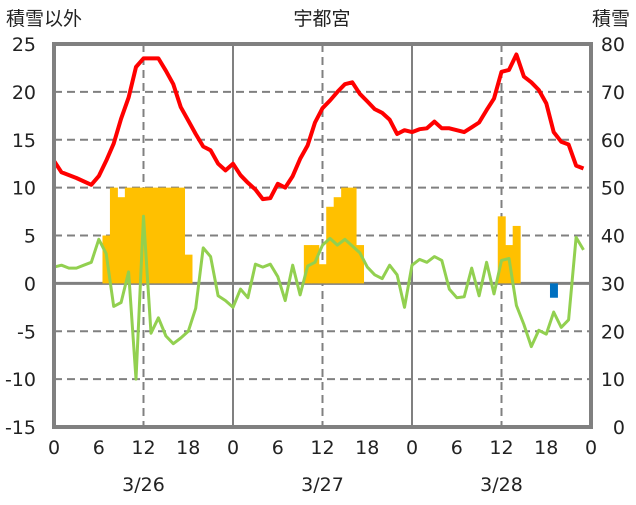  Describe the element at coordinates (24, 141) in the screenshot. I see `left-tick-label: 15` at that location.